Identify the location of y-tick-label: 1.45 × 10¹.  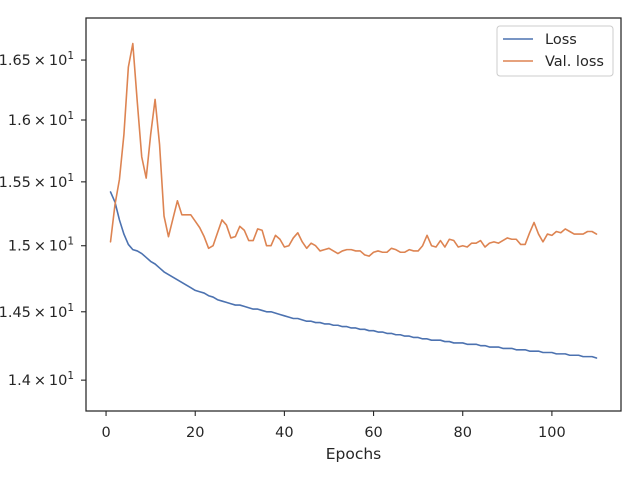
(37, 311).